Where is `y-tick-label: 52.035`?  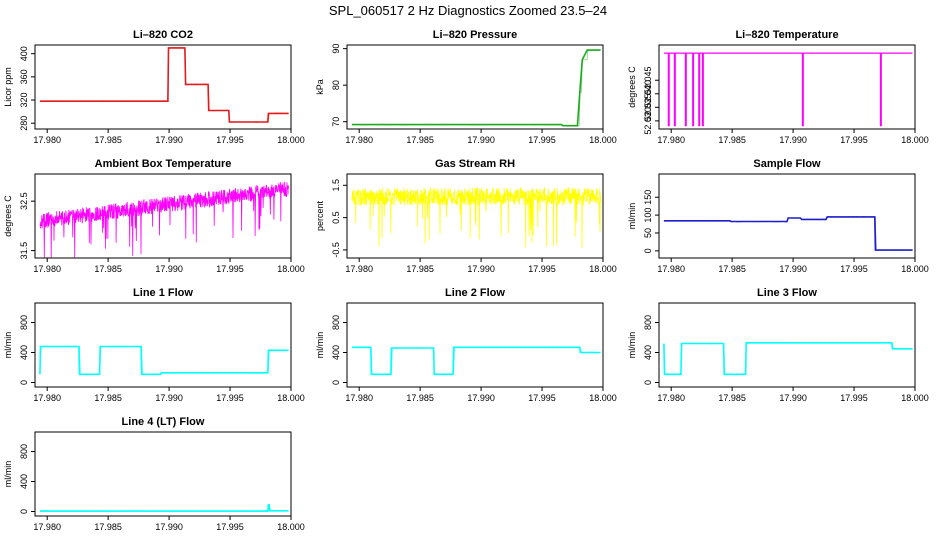 y-tick-label: 52.035 is located at coordinates (648, 108).